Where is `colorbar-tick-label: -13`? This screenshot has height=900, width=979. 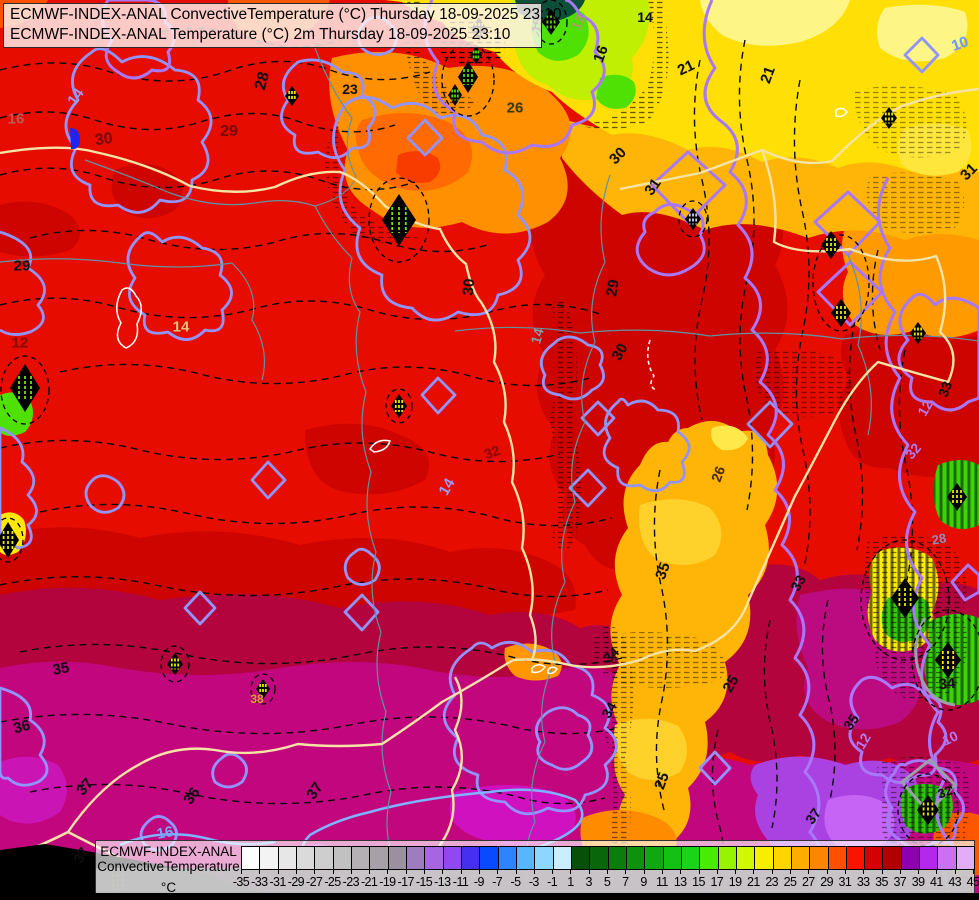
colorbar-tick-label: -13 is located at coordinates (442, 882).